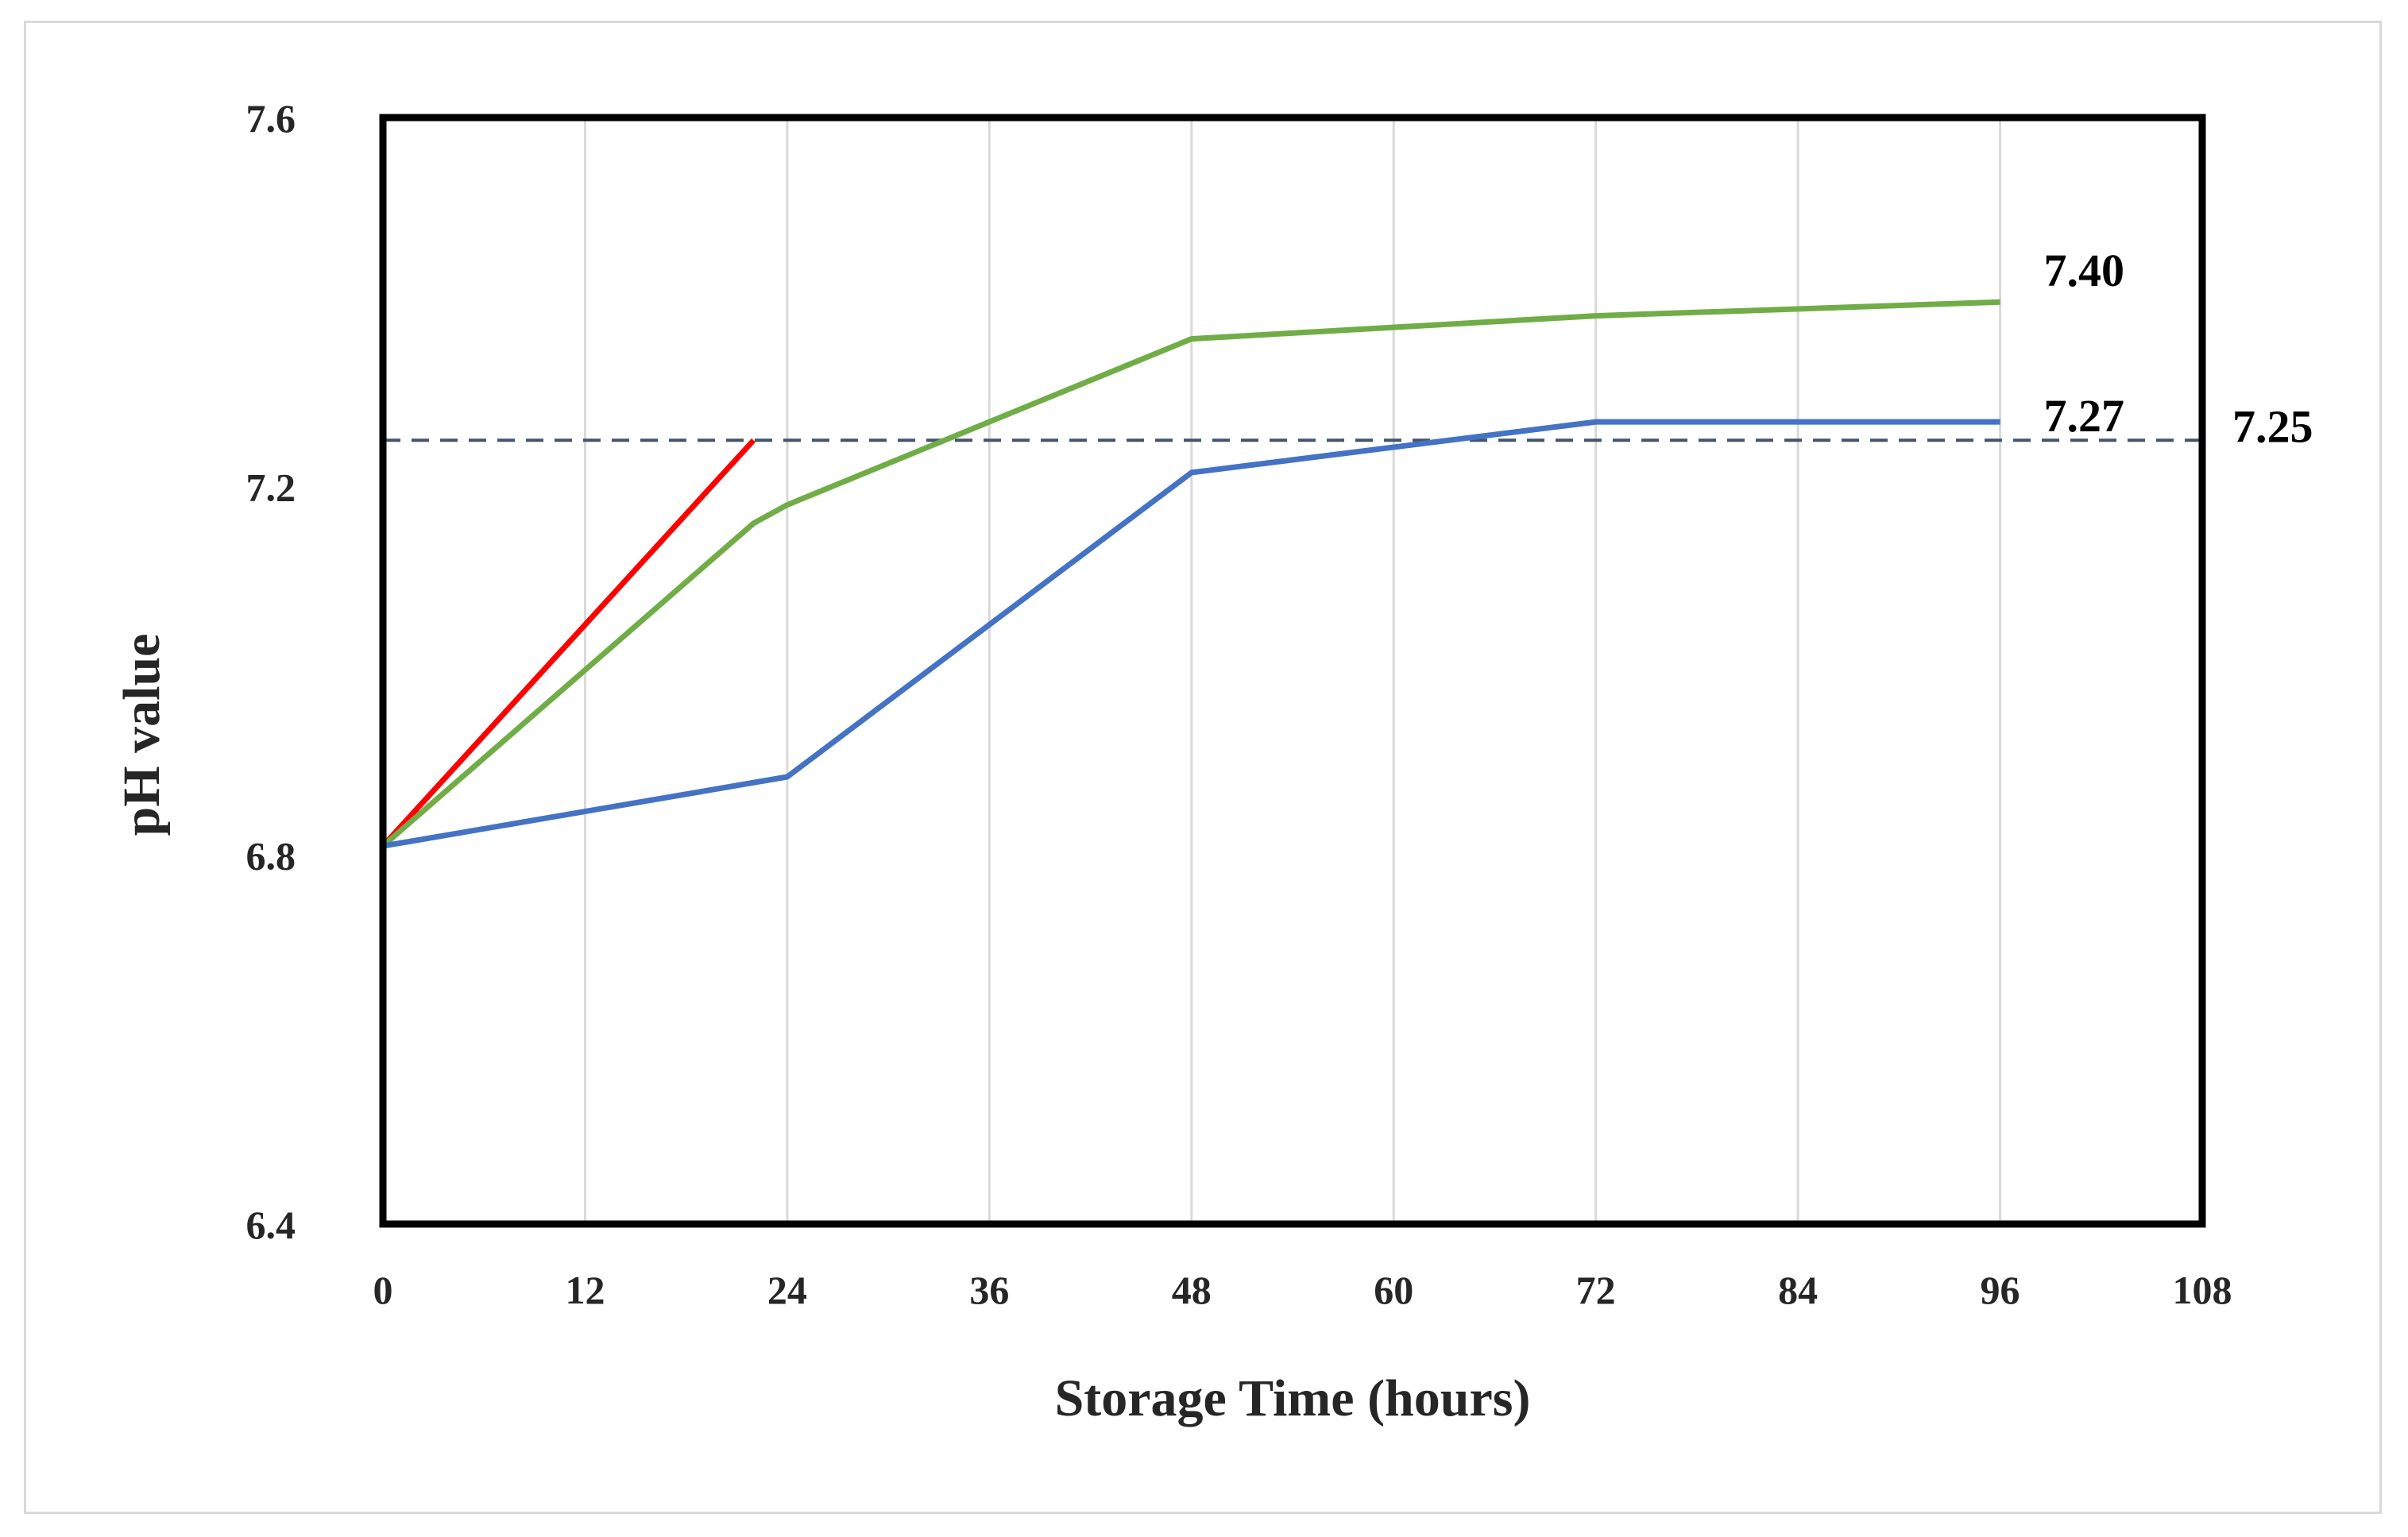 The width and height of the screenshot is (2408, 1537). I want to click on y-tick-label: 6.4, so click(271, 1225).